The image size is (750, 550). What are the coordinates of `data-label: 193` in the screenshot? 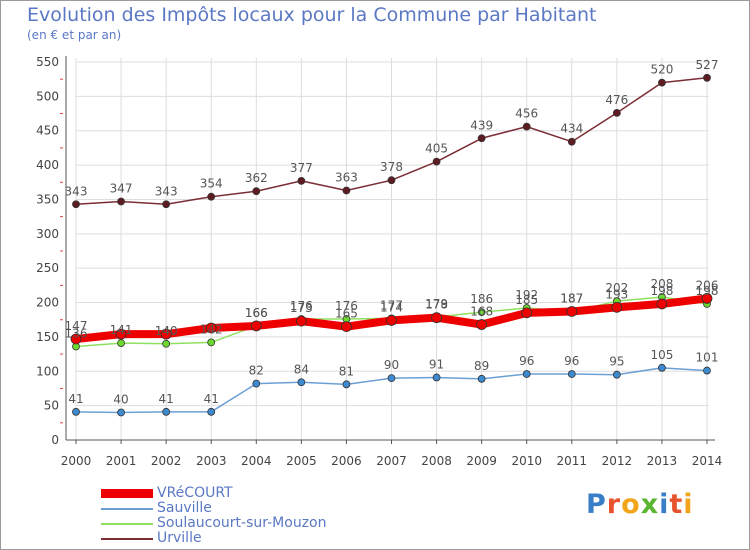 It's located at (616, 294).